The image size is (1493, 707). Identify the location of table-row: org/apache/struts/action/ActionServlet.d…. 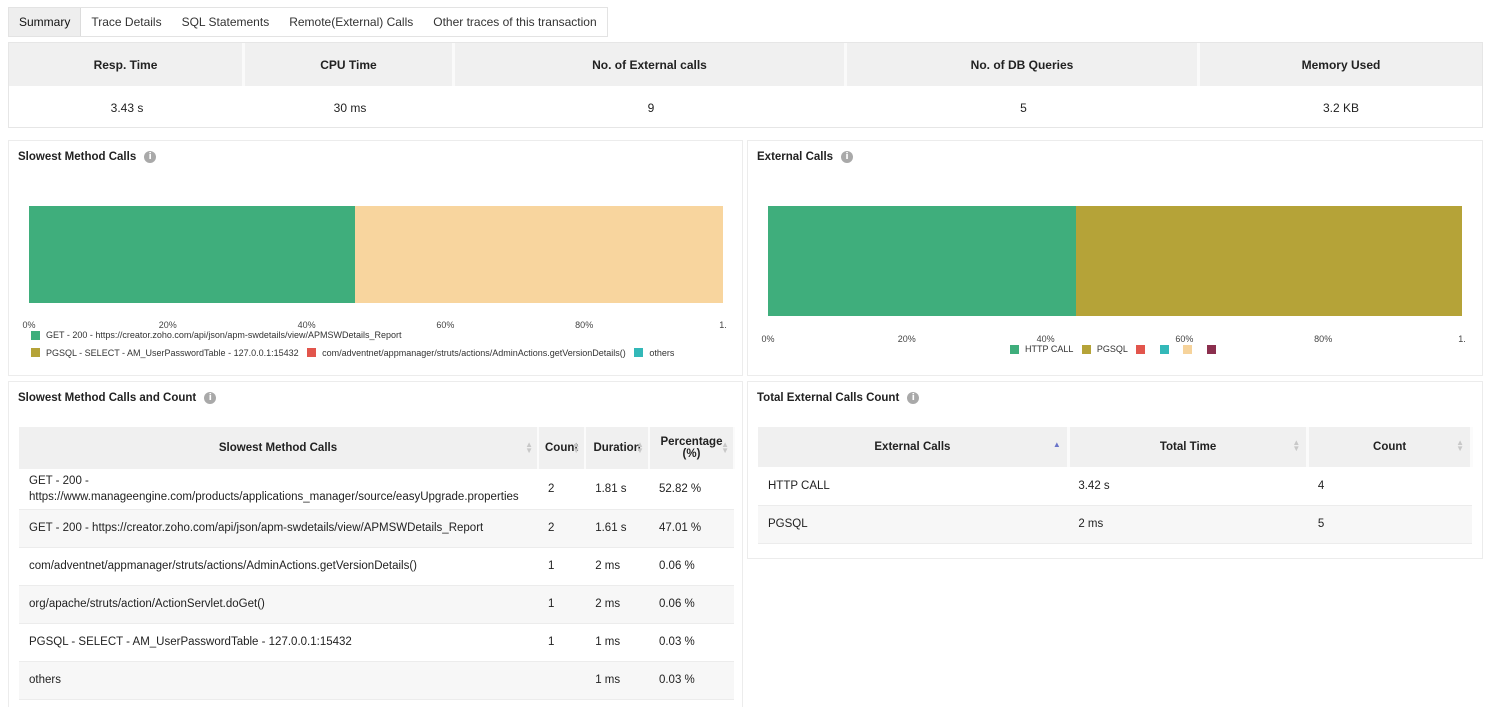
(376, 604).